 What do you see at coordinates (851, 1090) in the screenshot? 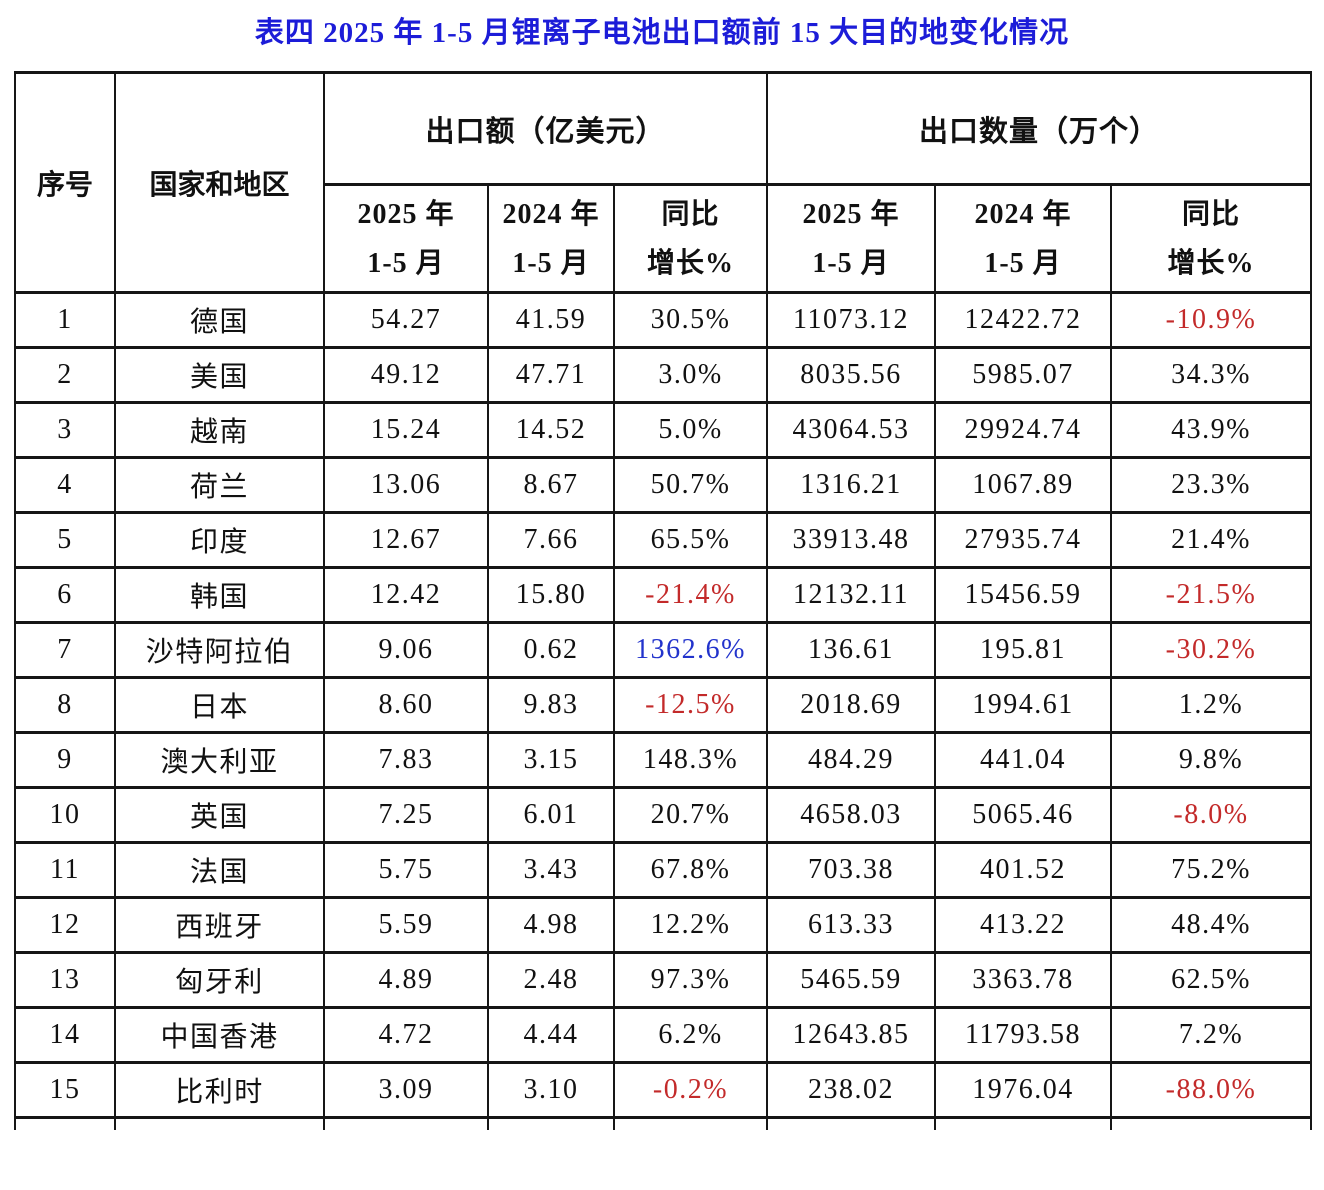
I see `qty-2025-cell: 238.02` at bounding box center [851, 1090].